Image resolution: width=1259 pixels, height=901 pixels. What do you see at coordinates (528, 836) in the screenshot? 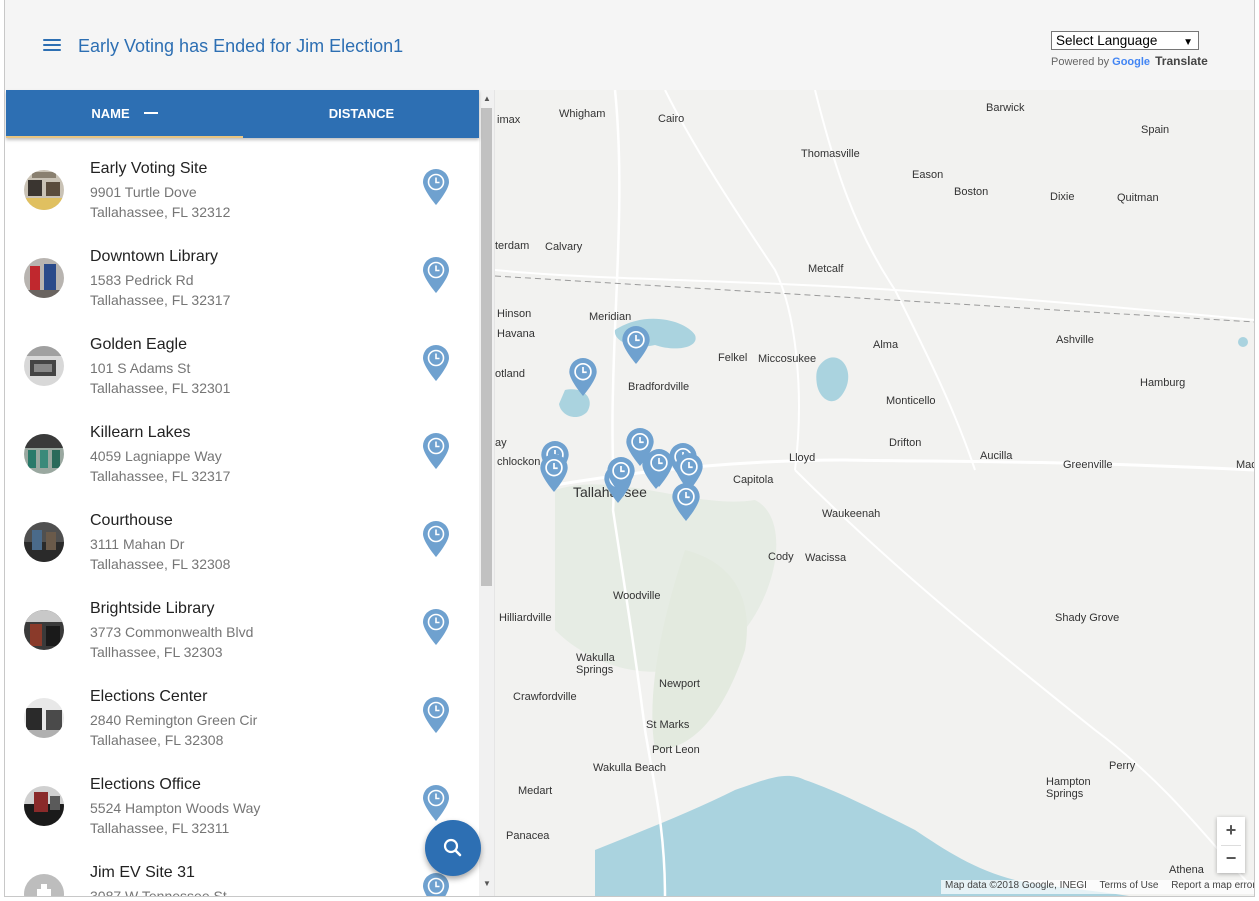
I see `map-label: Panacea` at bounding box center [528, 836].